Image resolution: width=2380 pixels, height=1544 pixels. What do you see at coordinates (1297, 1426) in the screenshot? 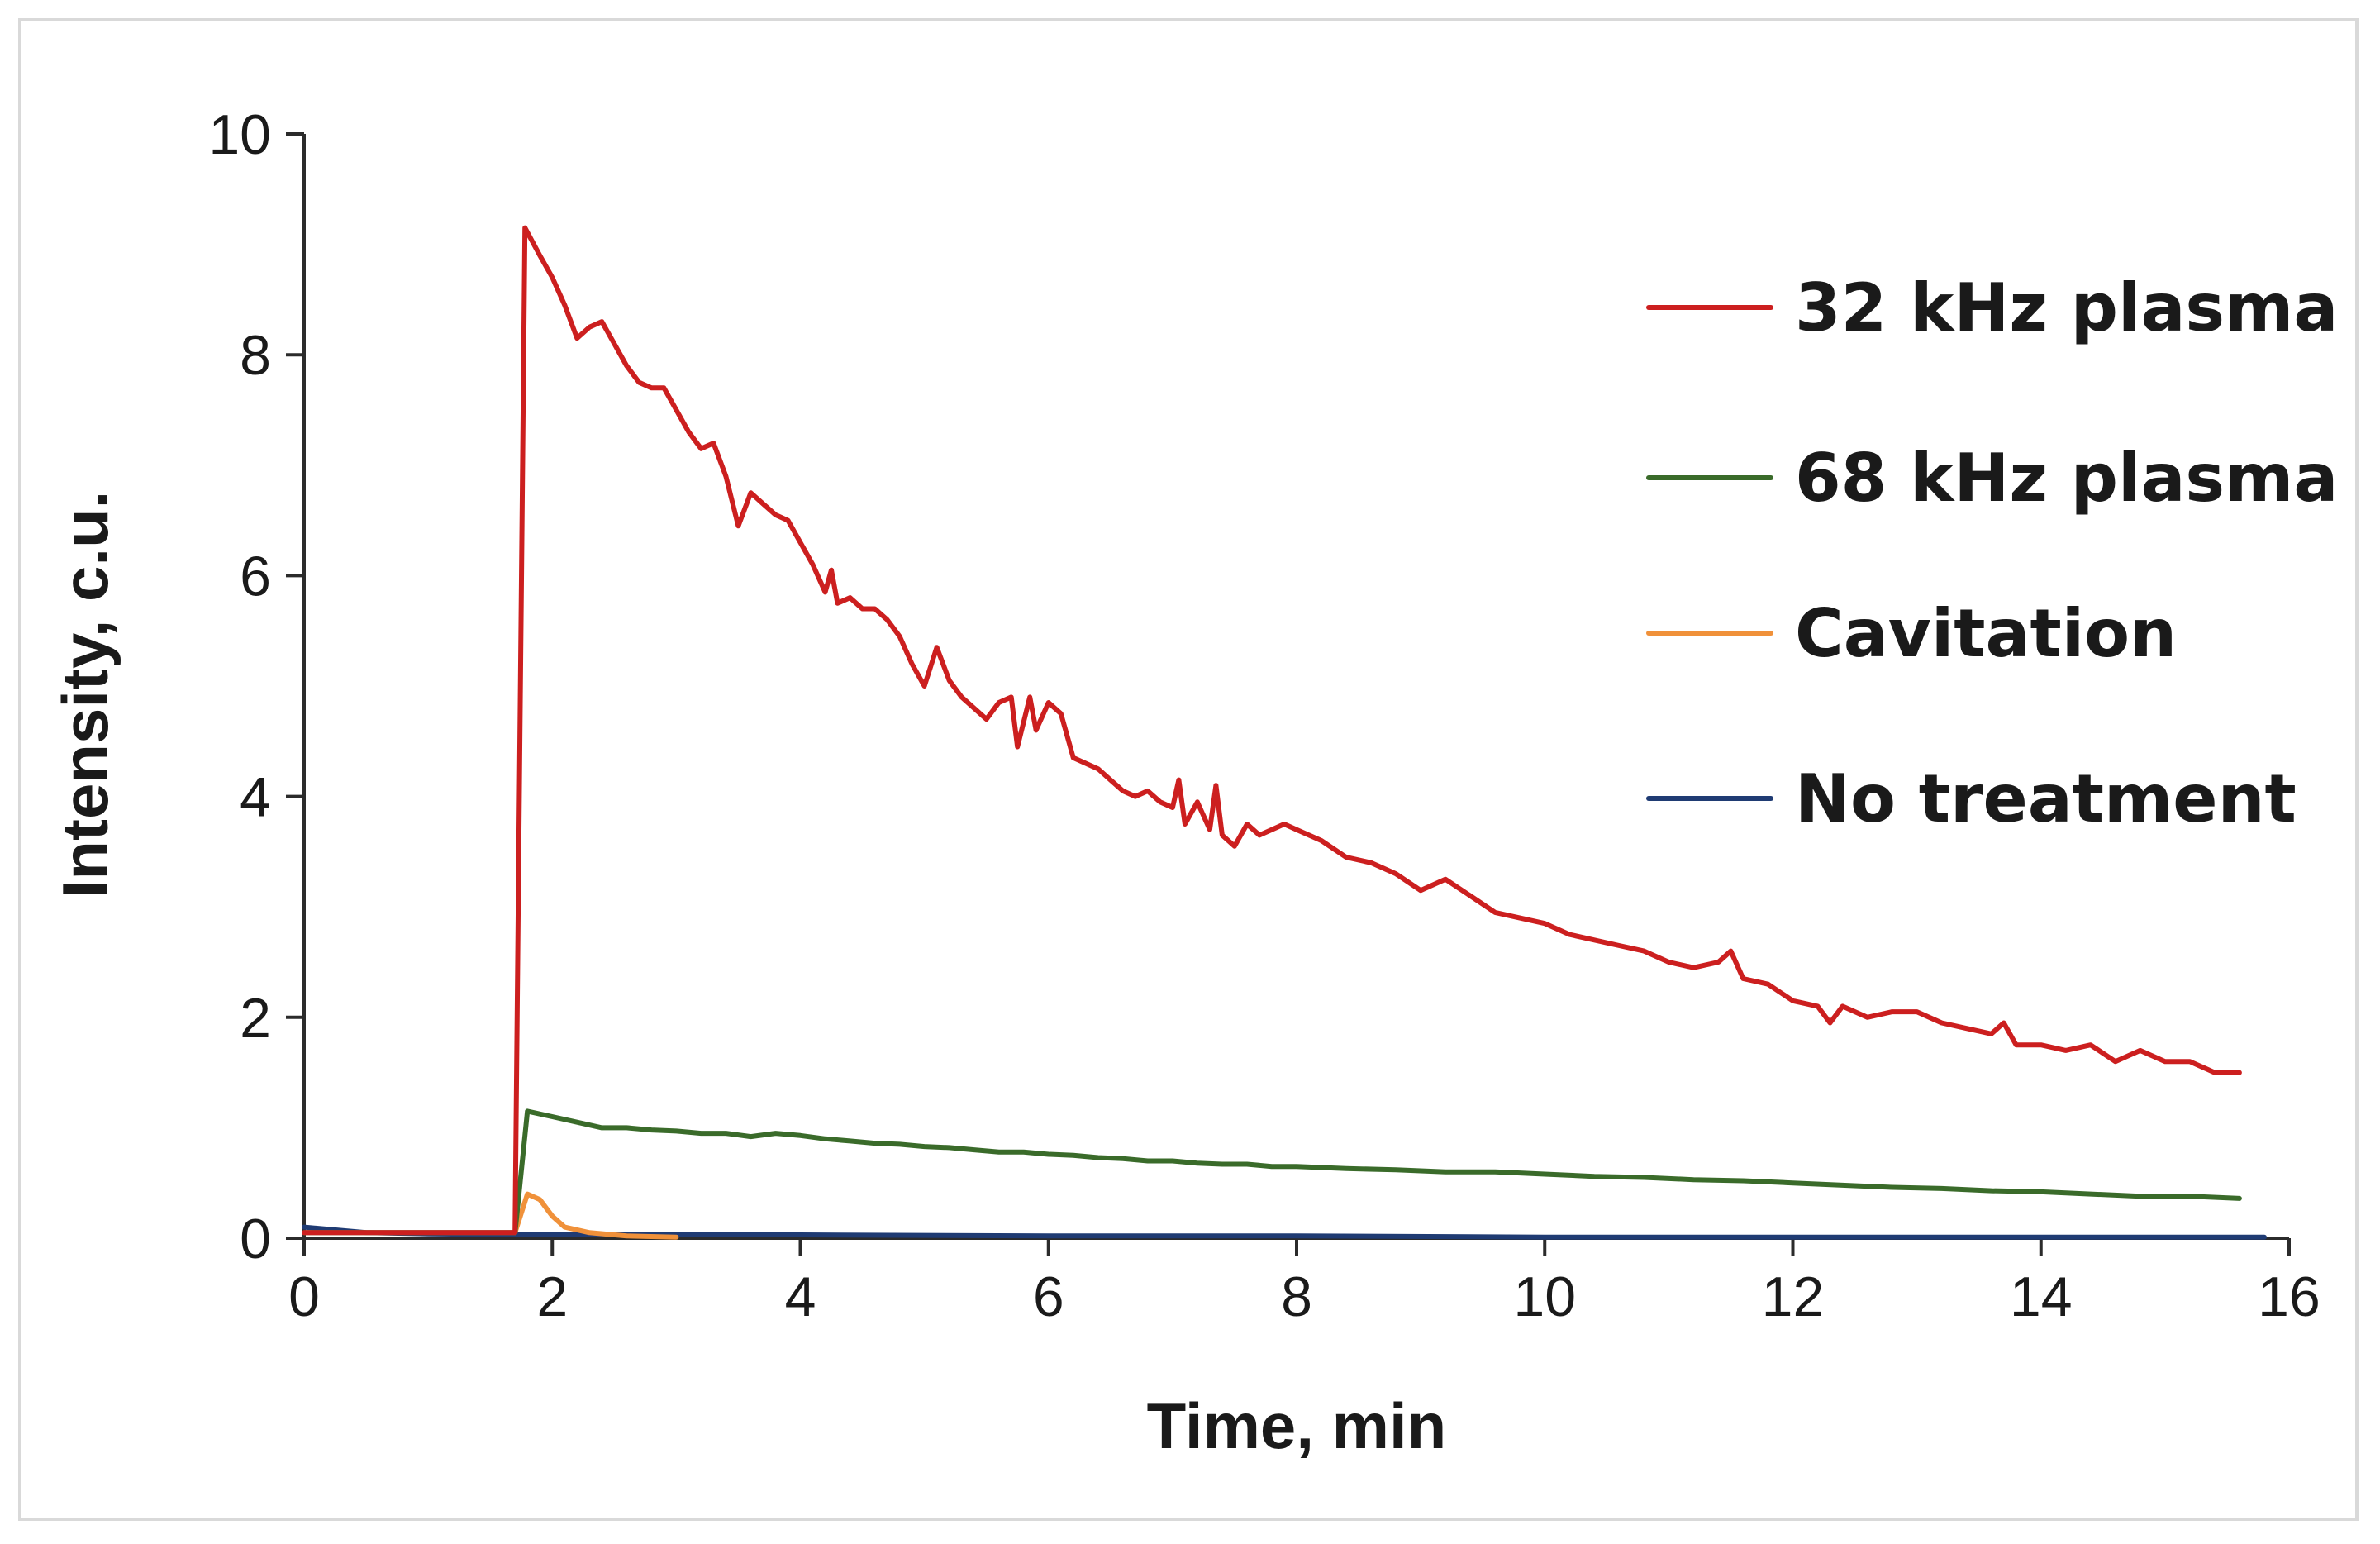
I see `x-axis-title: Time, min` at bounding box center [1297, 1426].